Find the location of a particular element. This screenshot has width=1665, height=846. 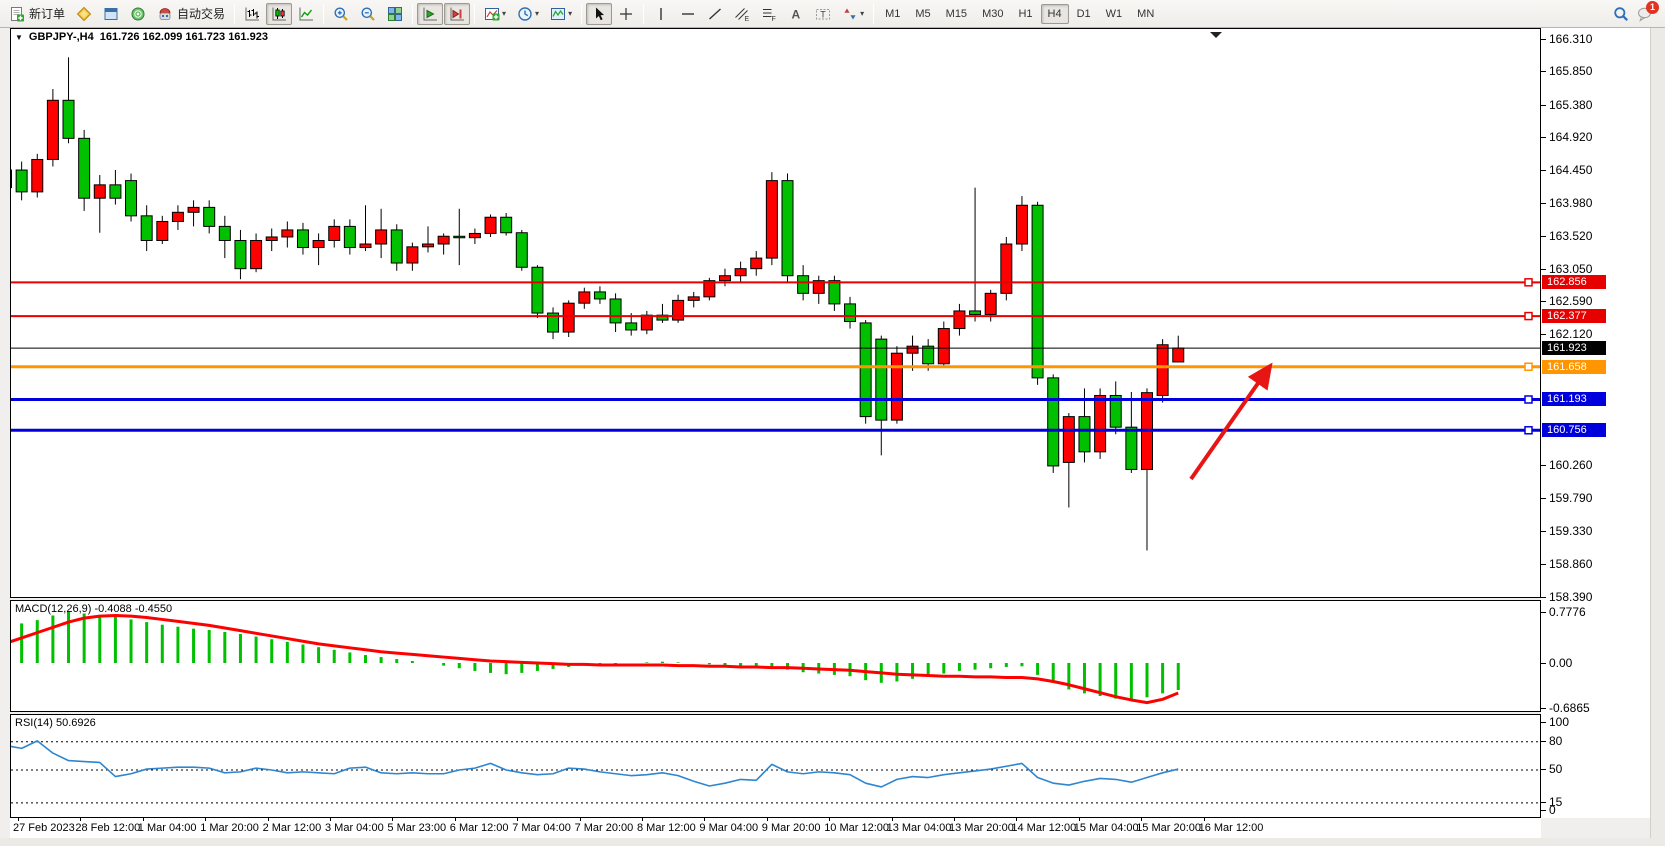

zoom-out-button is located at coordinates (368, 14).